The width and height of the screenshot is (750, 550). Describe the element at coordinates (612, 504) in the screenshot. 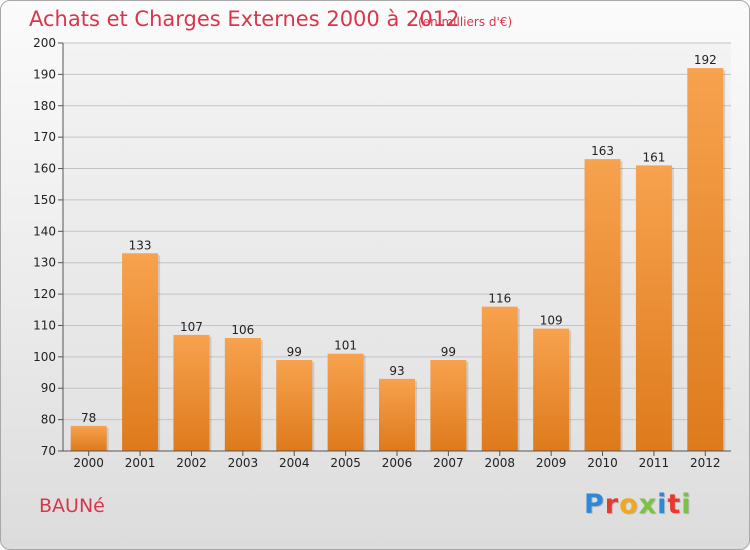

I see `logo-letter: r` at that location.